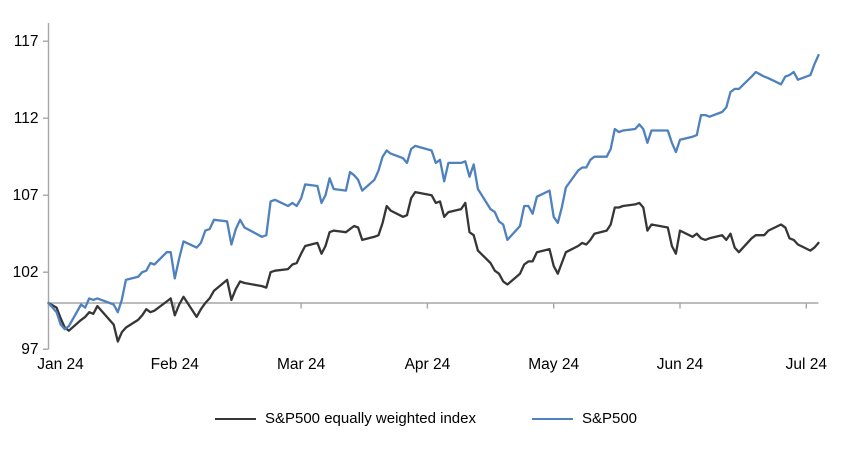  Describe the element at coordinates (807, 364) in the screenshot. I see `x-tick-label: Jul 24` at that location.